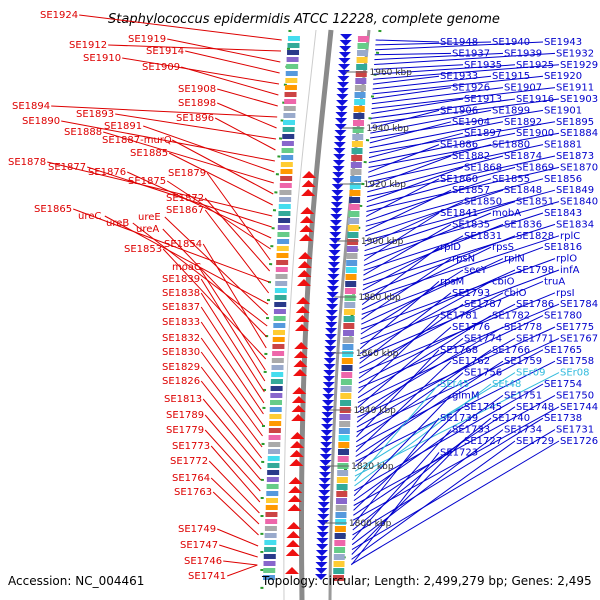 Image resolution: width=600 pixels, height=600 pixels. I want to click on right-gene-label: SE1880, so click(511, 145).